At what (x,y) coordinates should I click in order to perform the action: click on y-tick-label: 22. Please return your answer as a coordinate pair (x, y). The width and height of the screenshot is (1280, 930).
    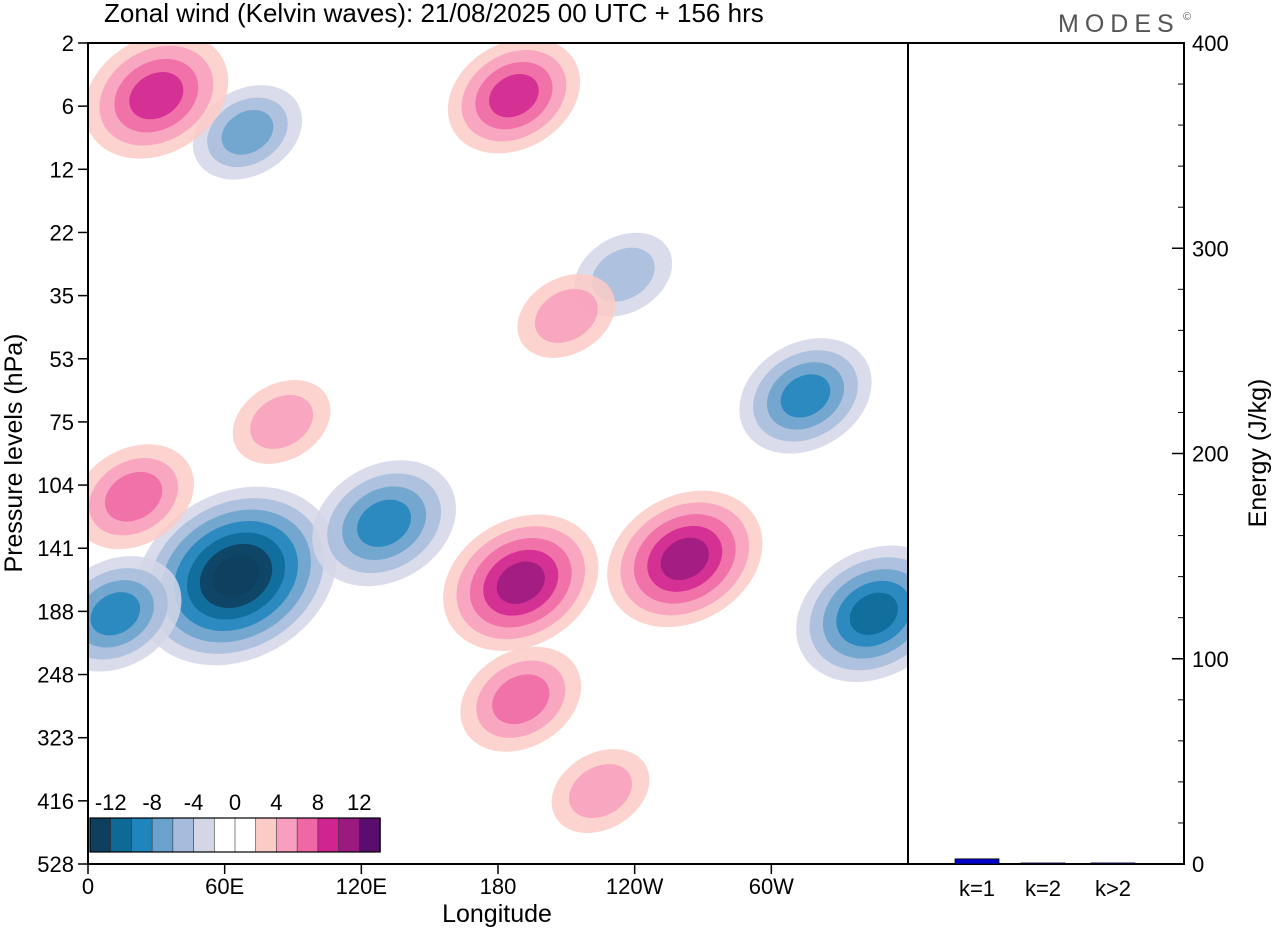
    Looking at the image, I should click on (62, 232).